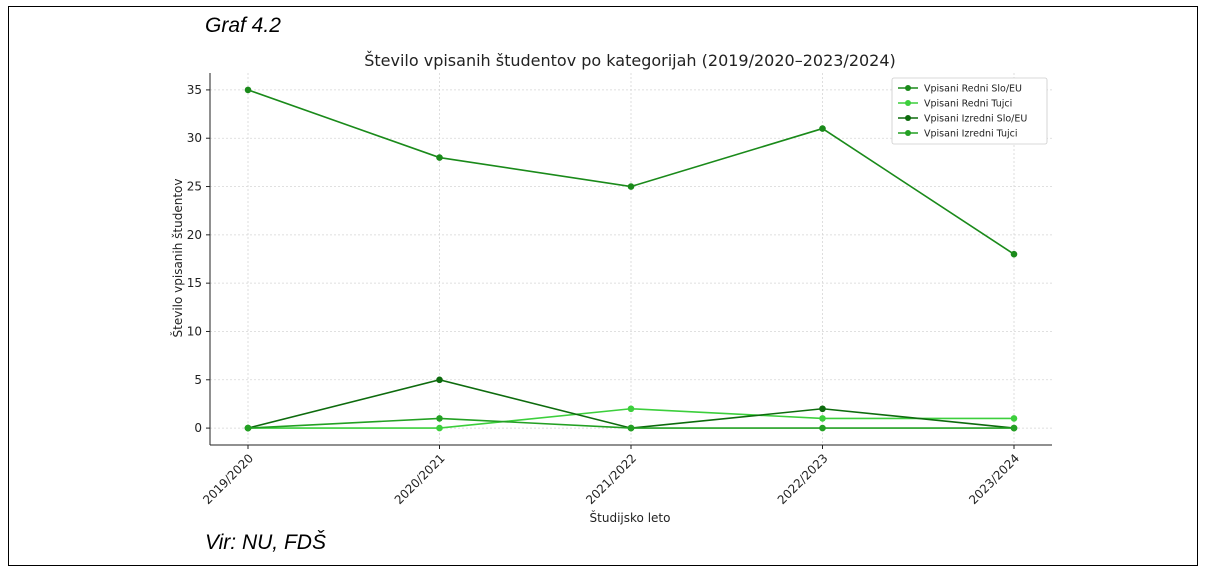 This screenshot has height=566, width=1206. I want to click on legend-label: Vpisani Izredni Slo/EU, so click(975, 119).